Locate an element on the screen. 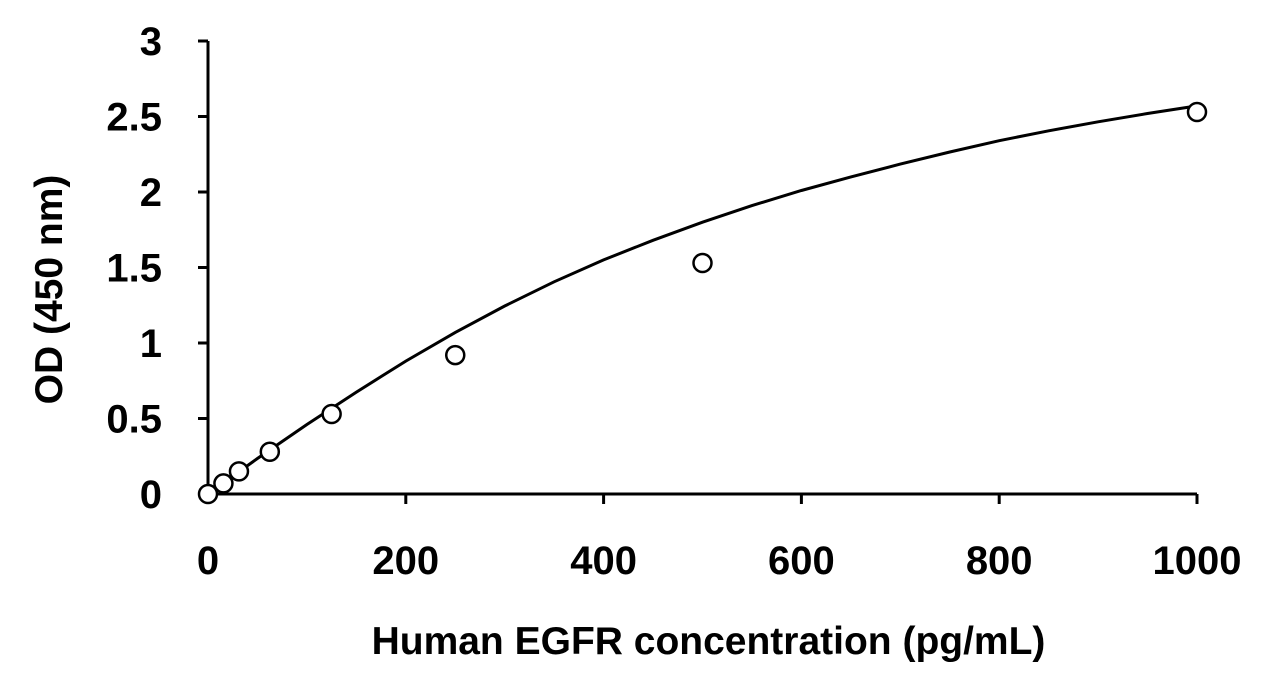  y-tick-label: 2 is located at coordinates (151, 193).